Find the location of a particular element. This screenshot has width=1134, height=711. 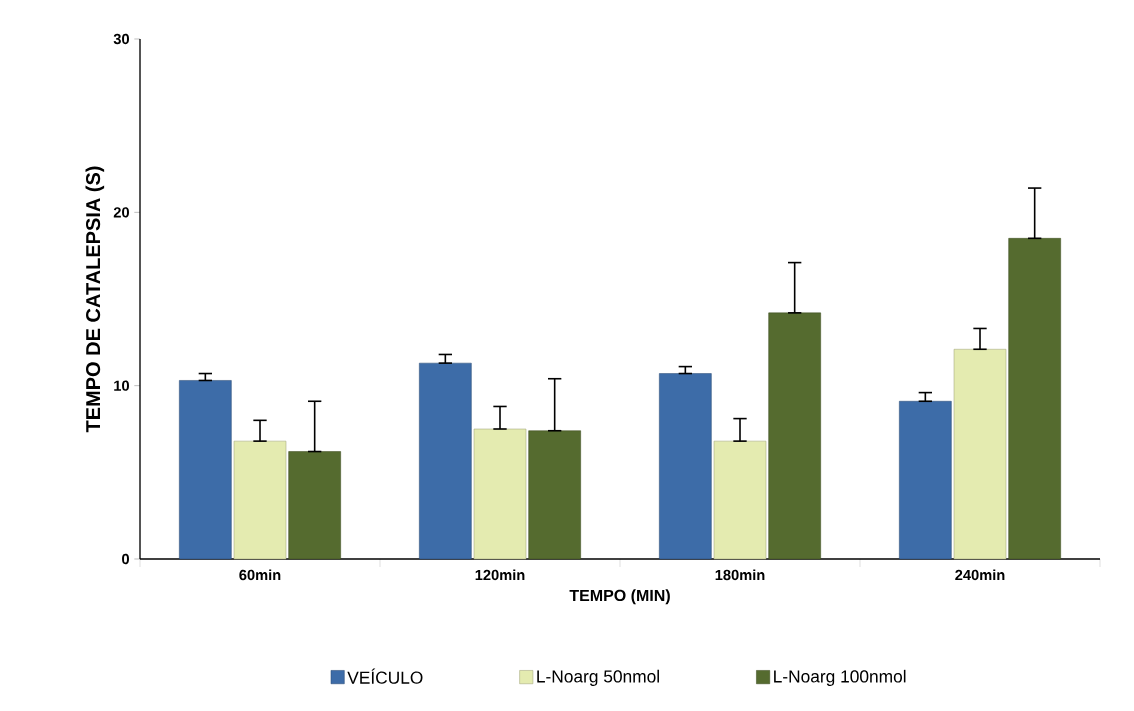

y-tick-label: 30 is located at coordinates (121, 39).